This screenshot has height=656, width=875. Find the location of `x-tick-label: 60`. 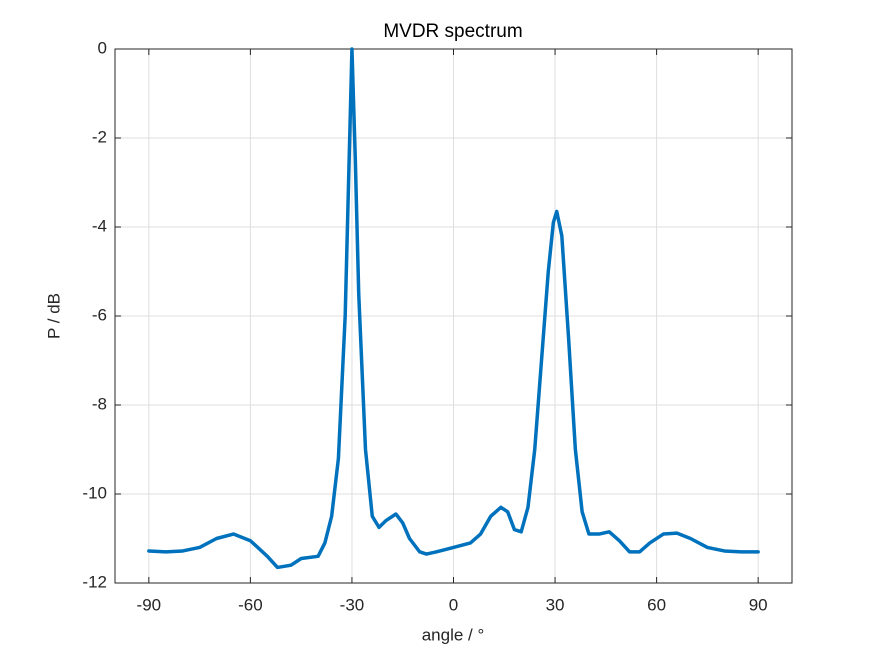

x-tick-label: 60 is located at coordinates (656, 604).